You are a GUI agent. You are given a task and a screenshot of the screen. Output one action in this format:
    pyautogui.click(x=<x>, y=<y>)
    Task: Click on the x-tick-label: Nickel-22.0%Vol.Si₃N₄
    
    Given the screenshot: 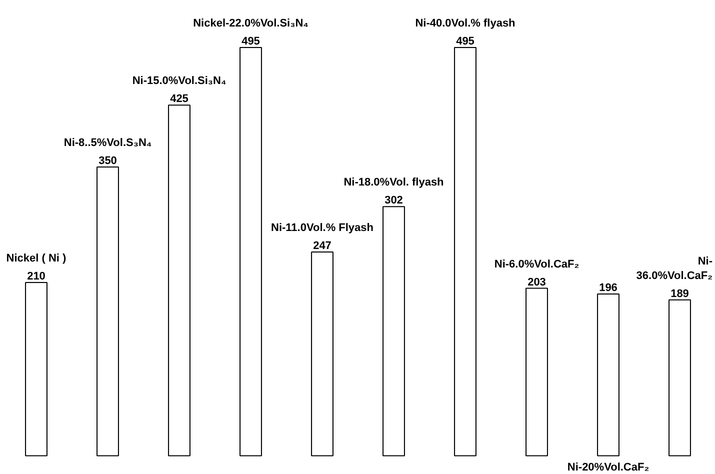 What is the action you would take?
    pyautogui.click(x=250, y=23)
    